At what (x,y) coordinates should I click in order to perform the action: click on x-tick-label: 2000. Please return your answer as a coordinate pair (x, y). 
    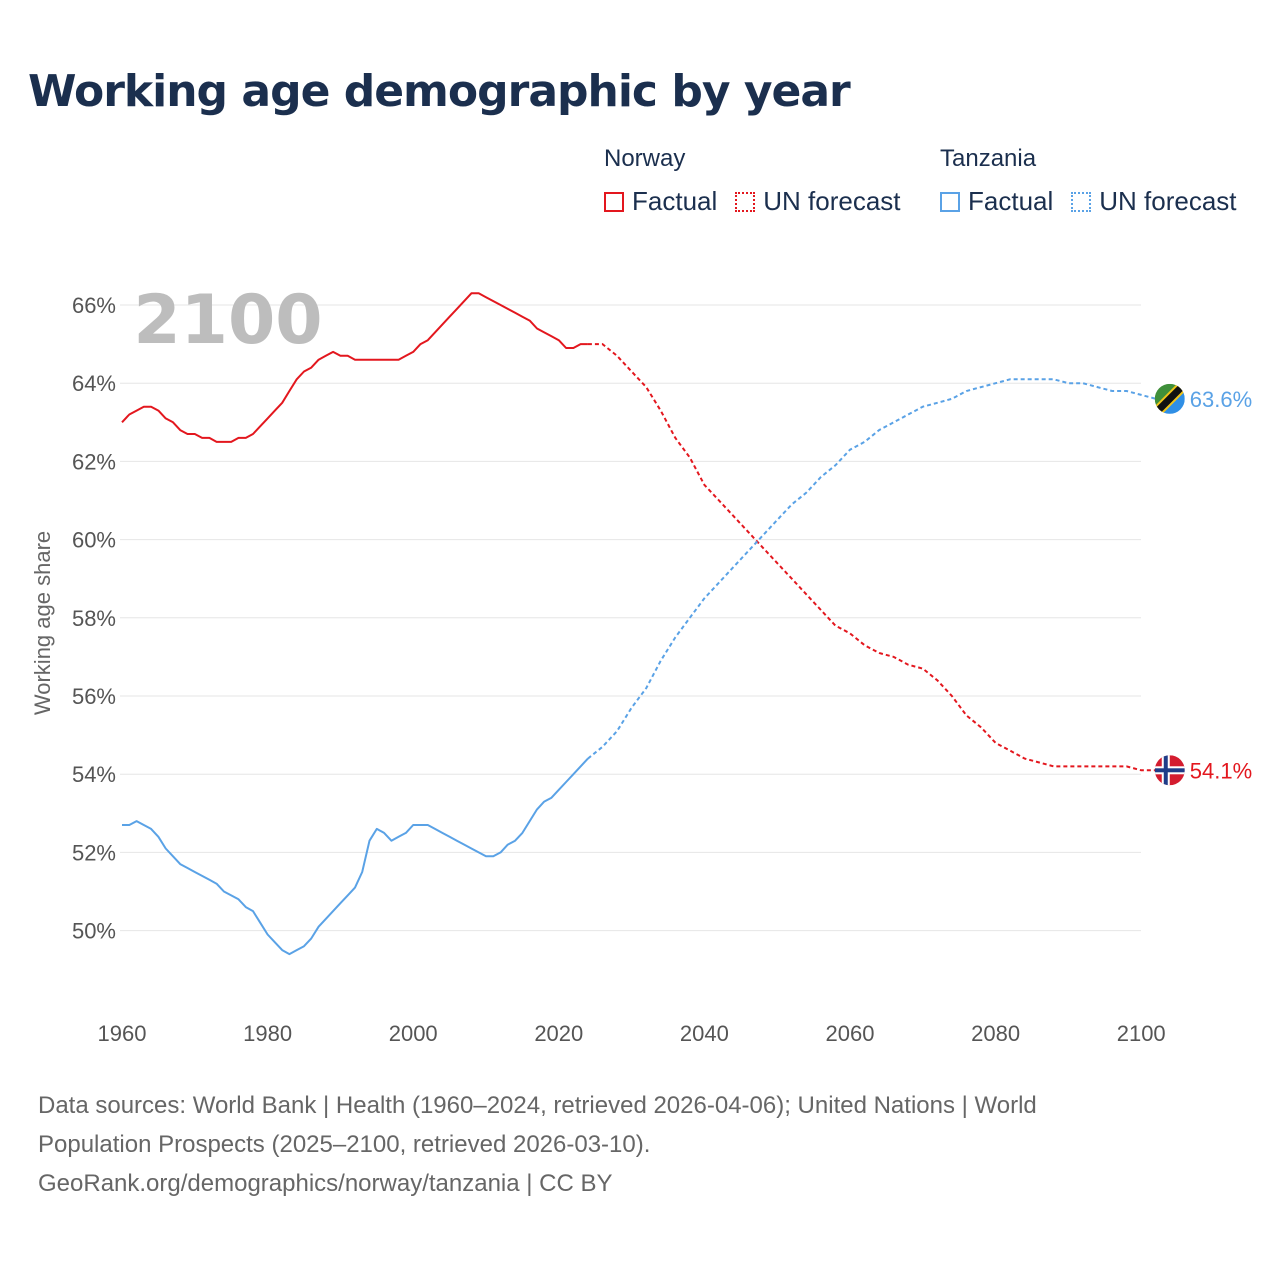
    Looking at the image, I should click on (413, 1033).